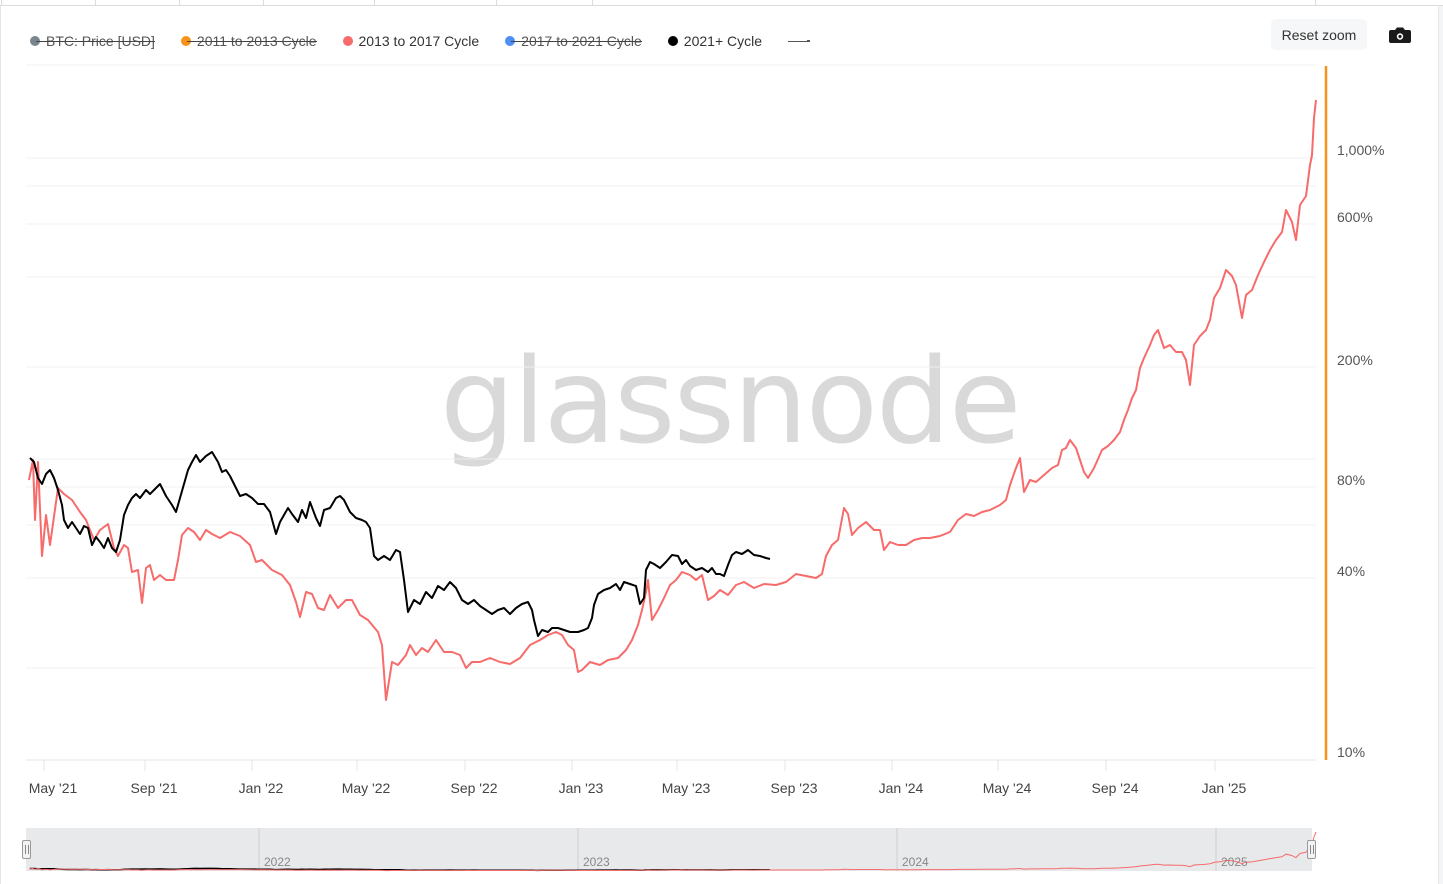 This screenshot has width=1443, height=884. Describe the element at coordinates (1355, 216) in the screenshot. I see `y-tick-label: 600%` at that location.